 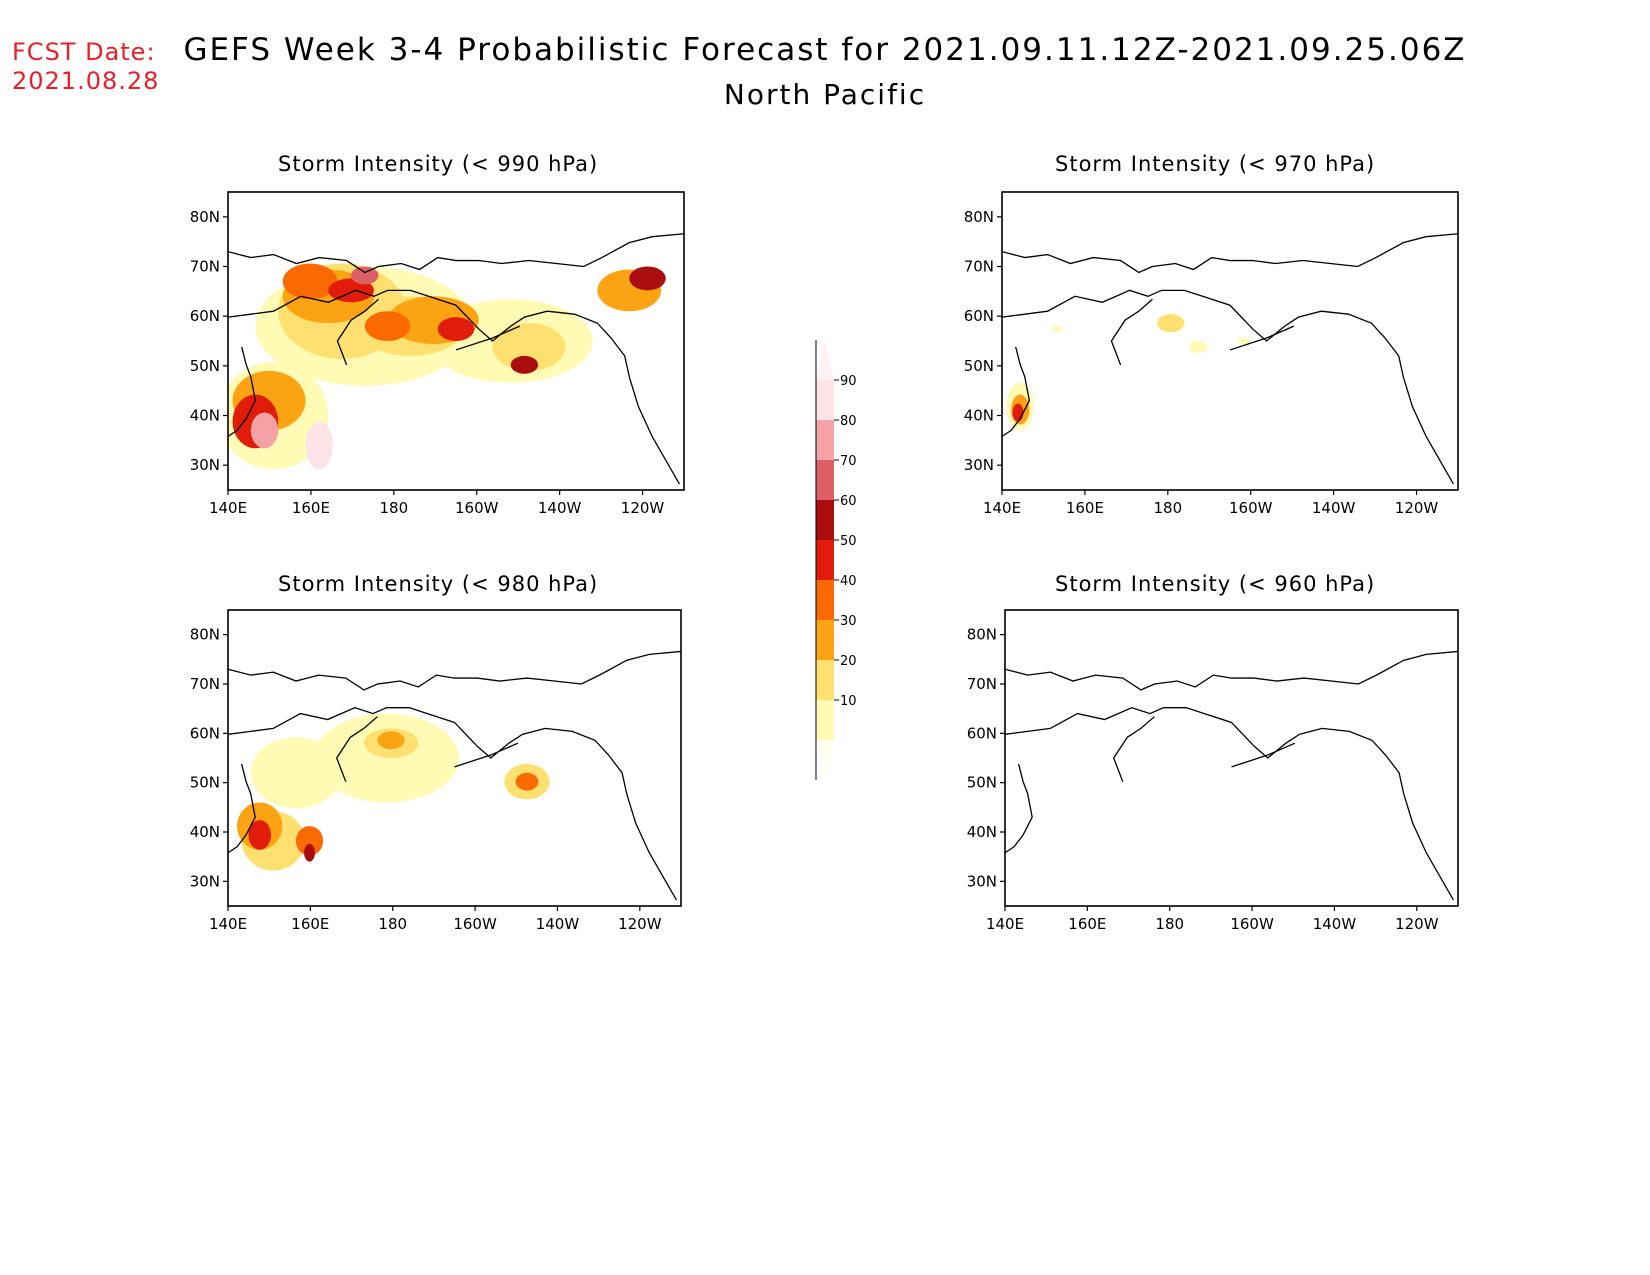 I want to click on colorbar-label: 40, so click(x=848, y=581).